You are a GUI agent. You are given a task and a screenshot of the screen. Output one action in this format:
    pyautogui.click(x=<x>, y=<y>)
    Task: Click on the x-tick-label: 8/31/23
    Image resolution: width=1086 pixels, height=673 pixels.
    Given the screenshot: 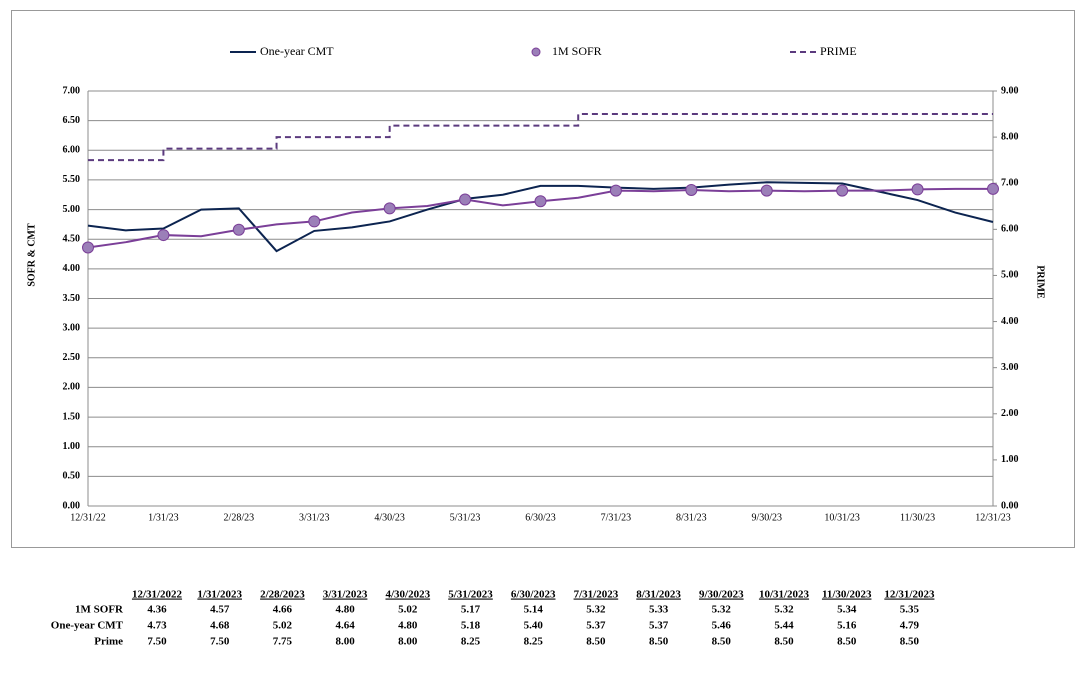 What is the action you would take?
    pyautogui.click(x=691, y=517)
    